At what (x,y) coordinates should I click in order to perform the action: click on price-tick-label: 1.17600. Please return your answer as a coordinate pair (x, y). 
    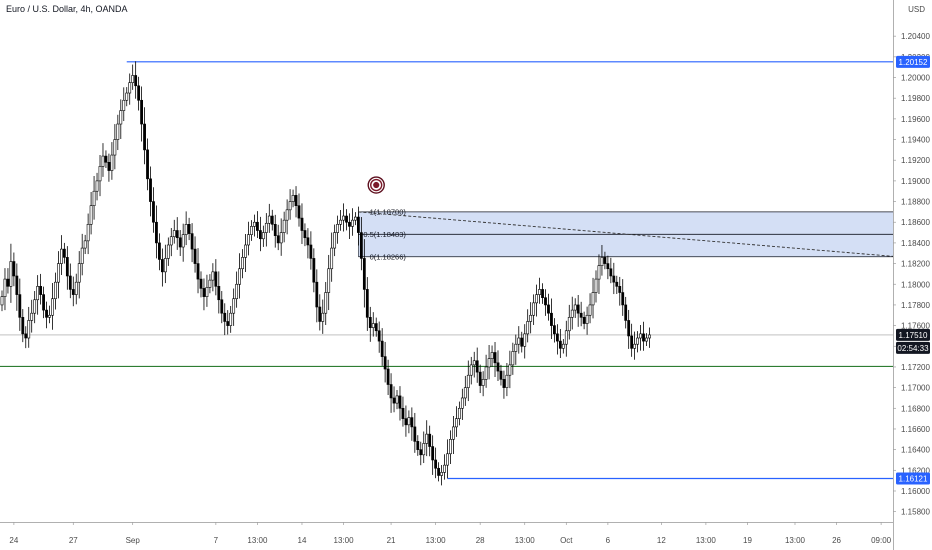
    Looking at the image, I should click on (915, 326).